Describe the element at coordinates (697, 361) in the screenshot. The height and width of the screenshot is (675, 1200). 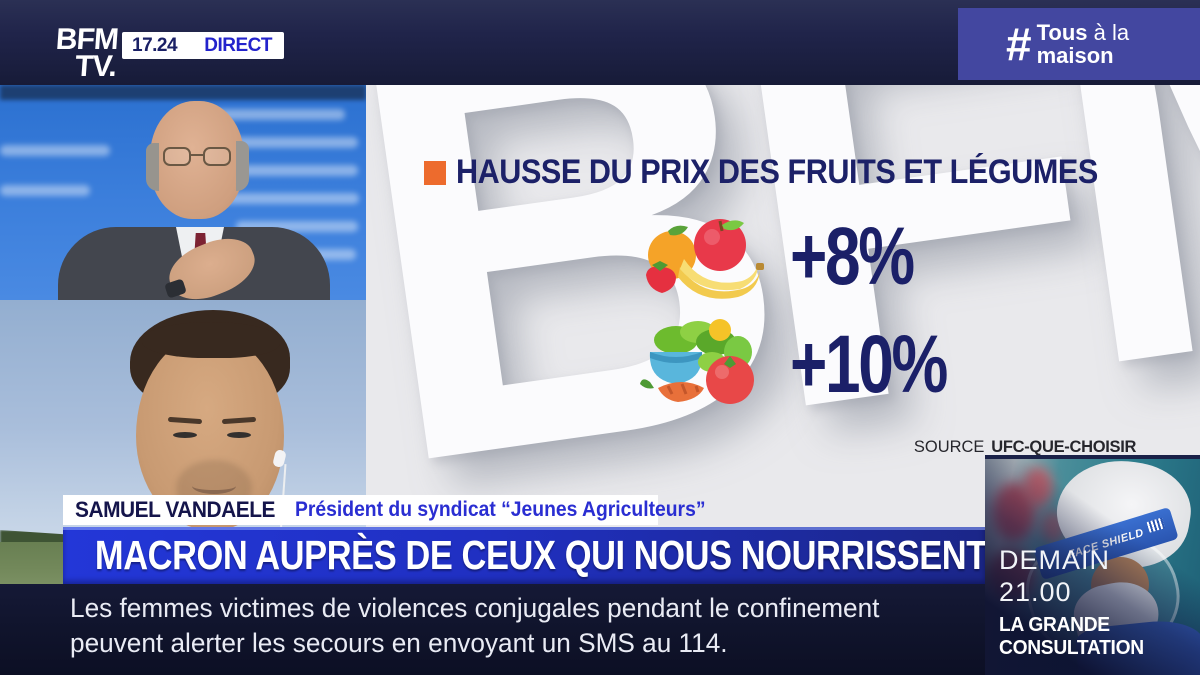
I see `vegetables-icon` at that location.